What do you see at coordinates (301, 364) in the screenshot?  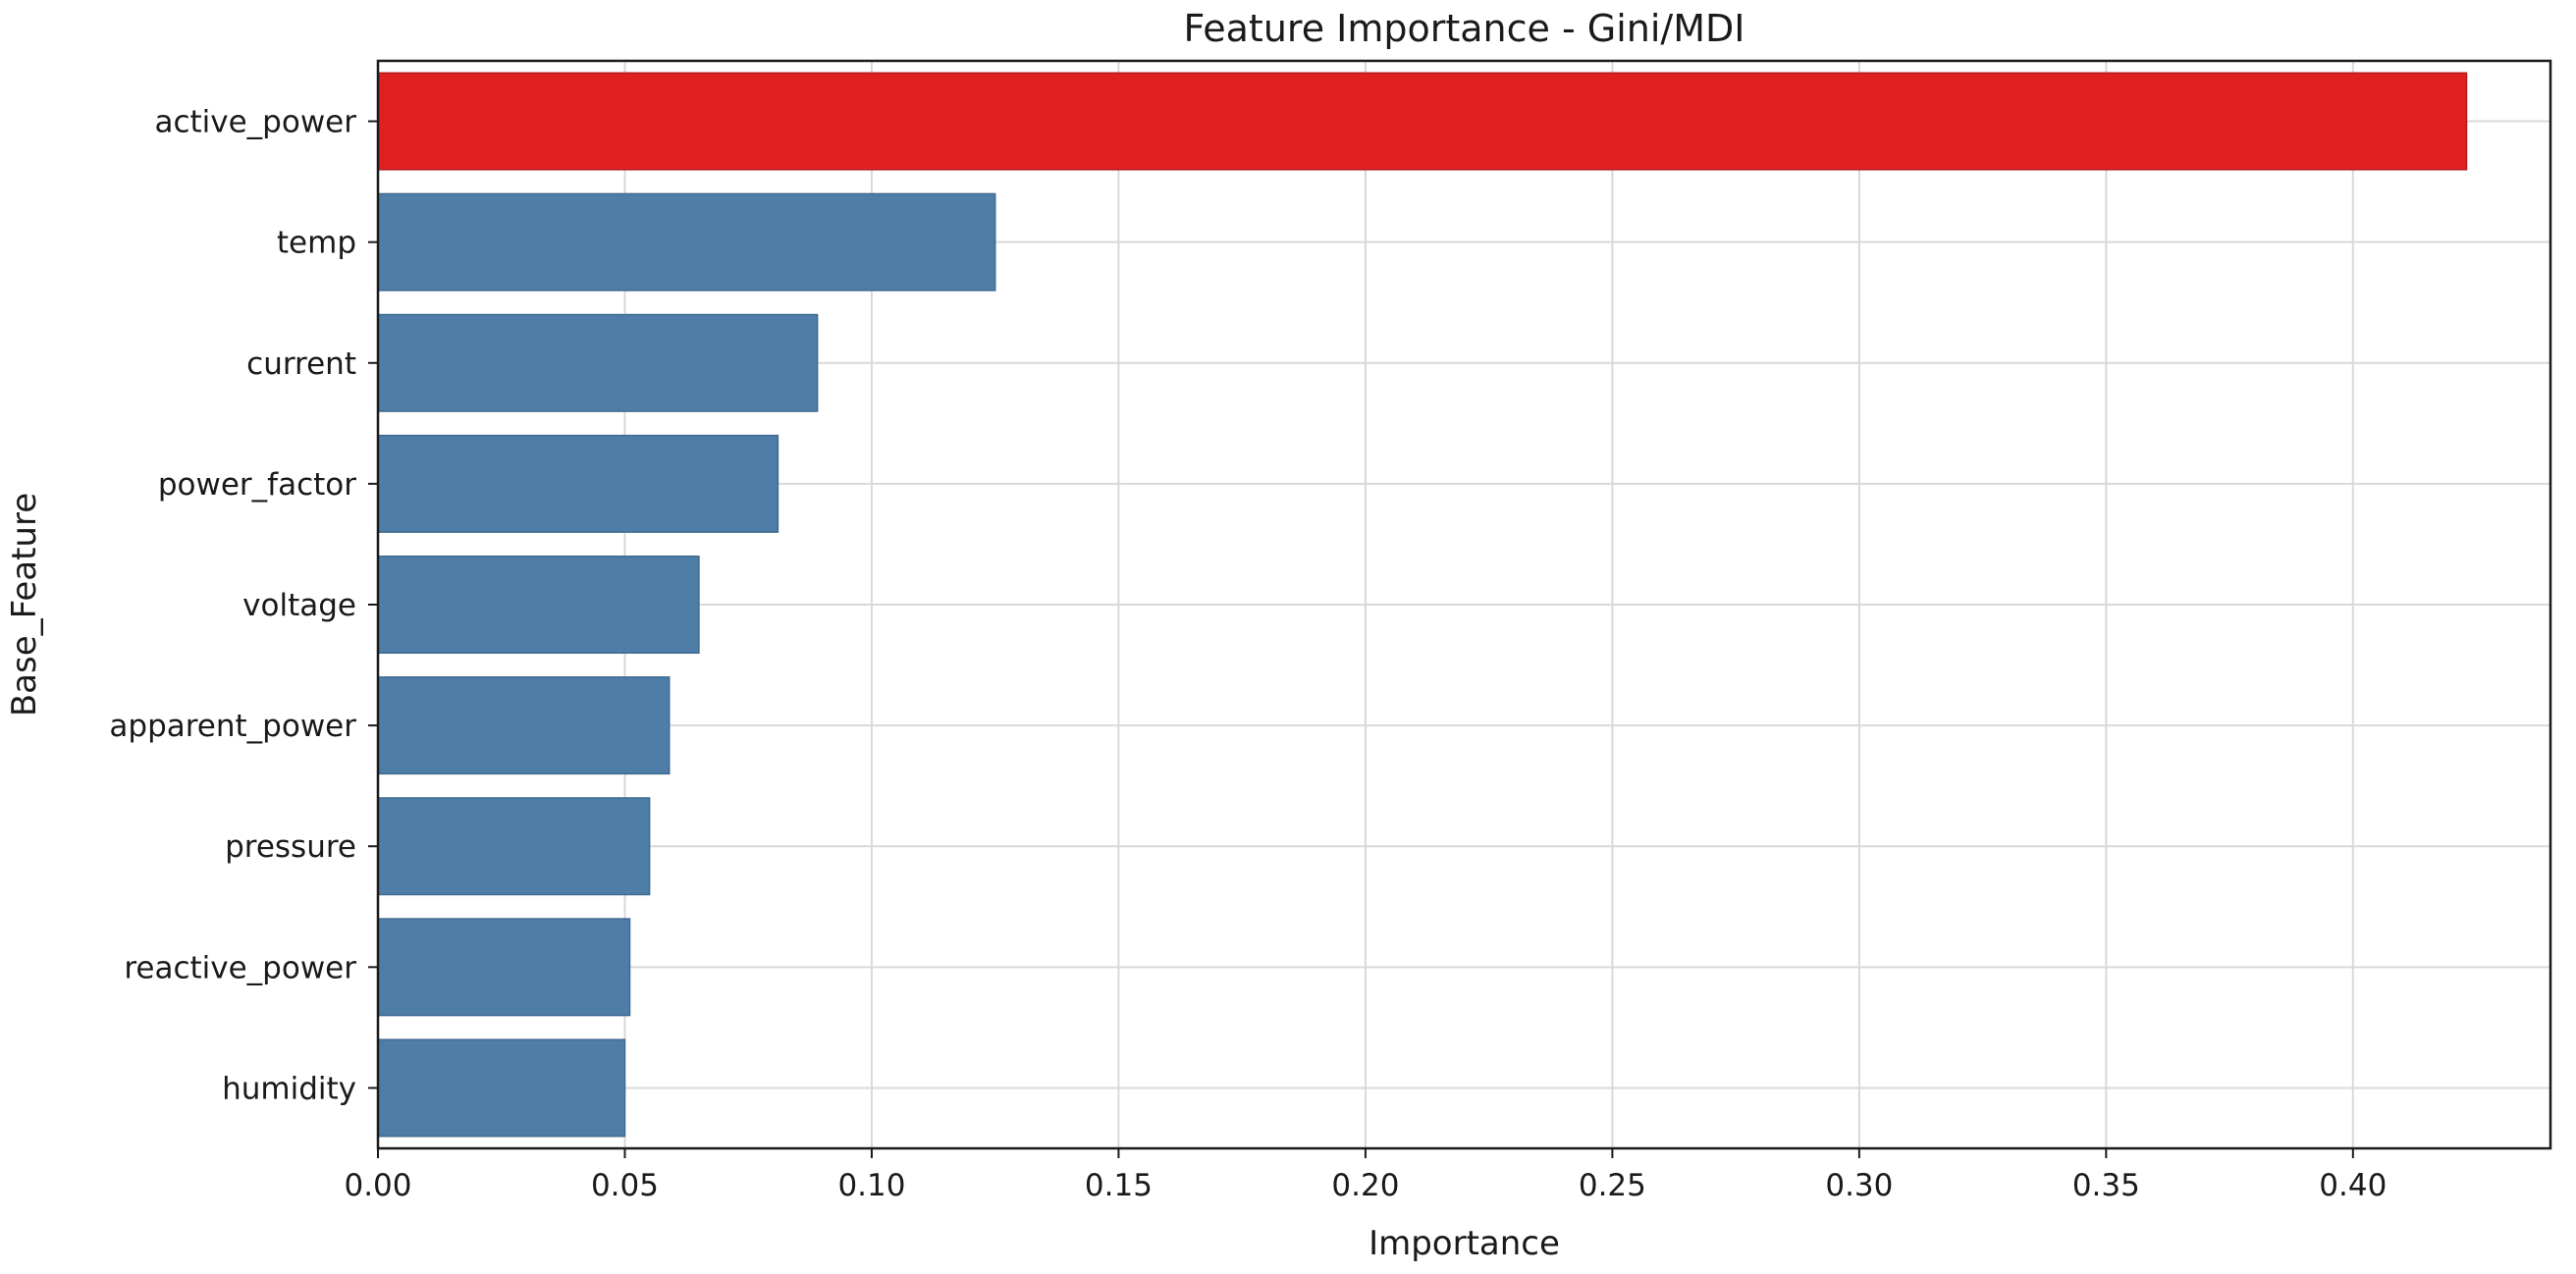 I see `y-tick-label: current` at bounding box center [301, 364].